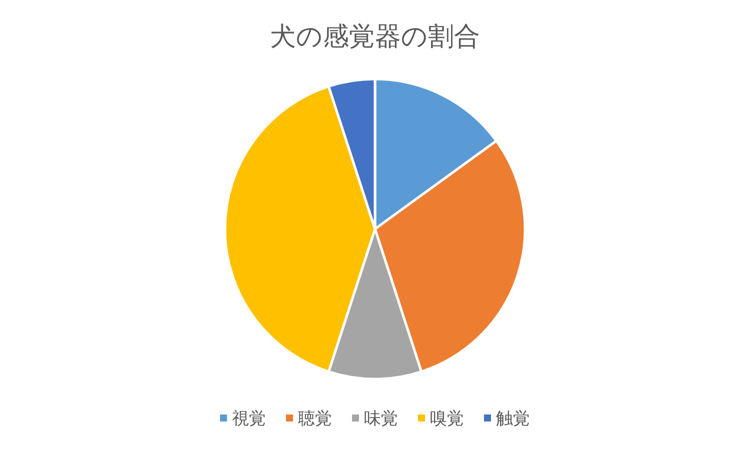 This screenshot has width=750, height=449. What do you see at coordinates (381, 419) in the screenshot?
I see `legend-label: 味覚` at bounding box center [381, 419].